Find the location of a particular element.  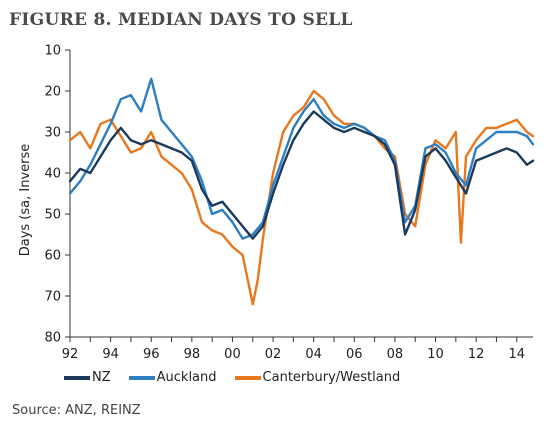

x-tick-label: 12 is located at coordinates (476, 354).